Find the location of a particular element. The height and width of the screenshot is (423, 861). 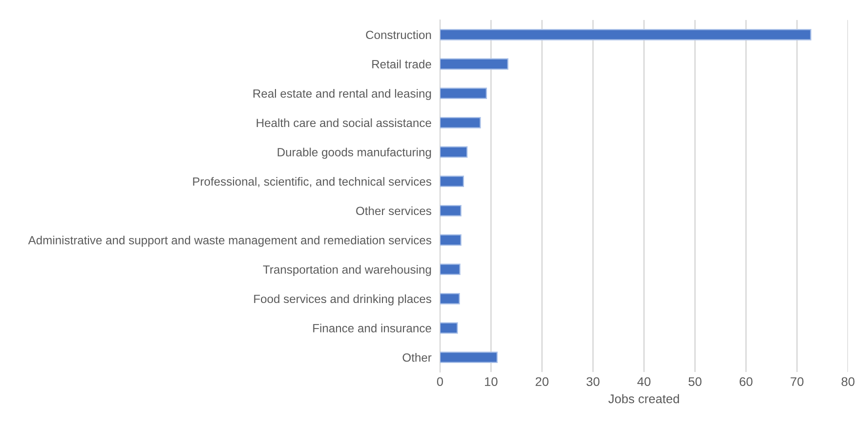

y-tick-label: Other is located at coordinates (417, 357).